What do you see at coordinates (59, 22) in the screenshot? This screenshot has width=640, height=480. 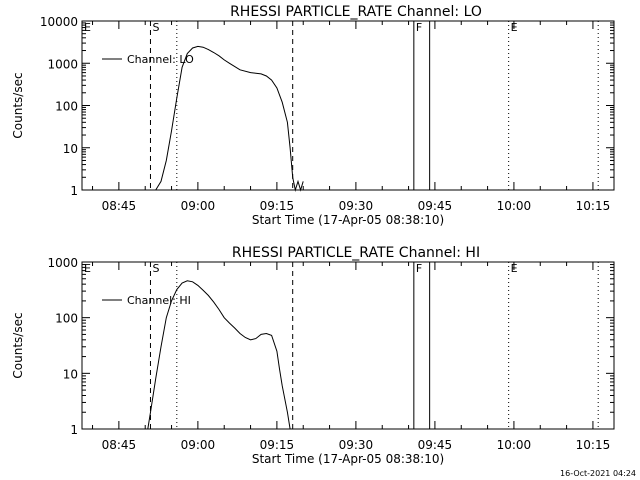 I see `y-tick-label: 10000` at bounding box center [59, 22].